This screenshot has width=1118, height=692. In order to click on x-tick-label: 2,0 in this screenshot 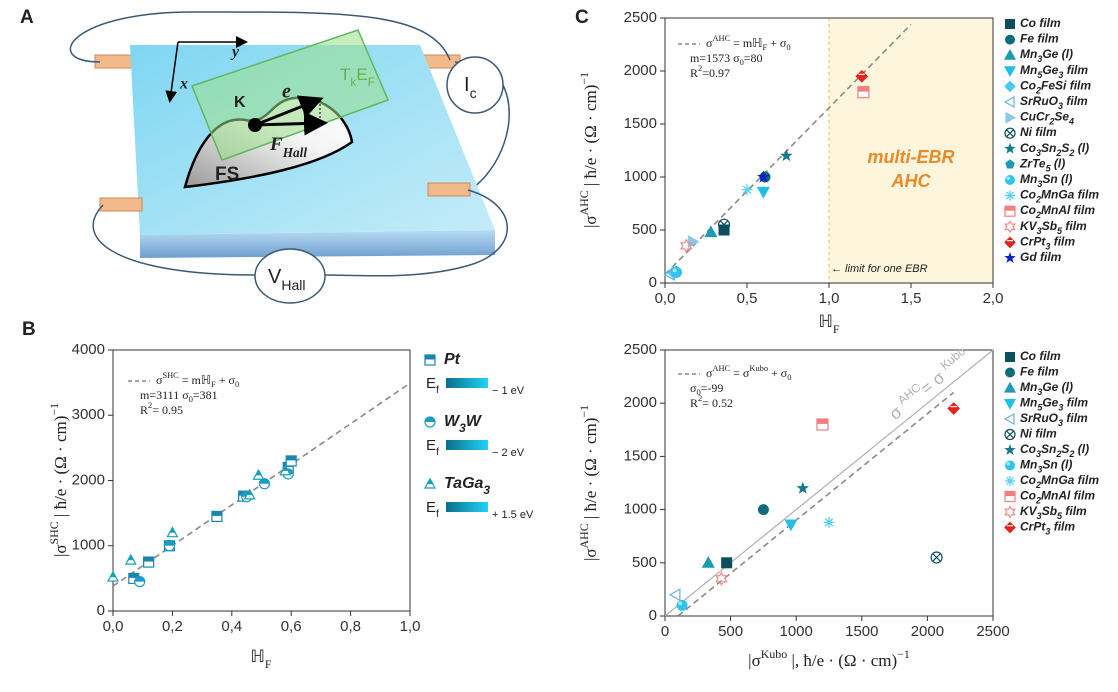, I will do `click(993, 298)`.